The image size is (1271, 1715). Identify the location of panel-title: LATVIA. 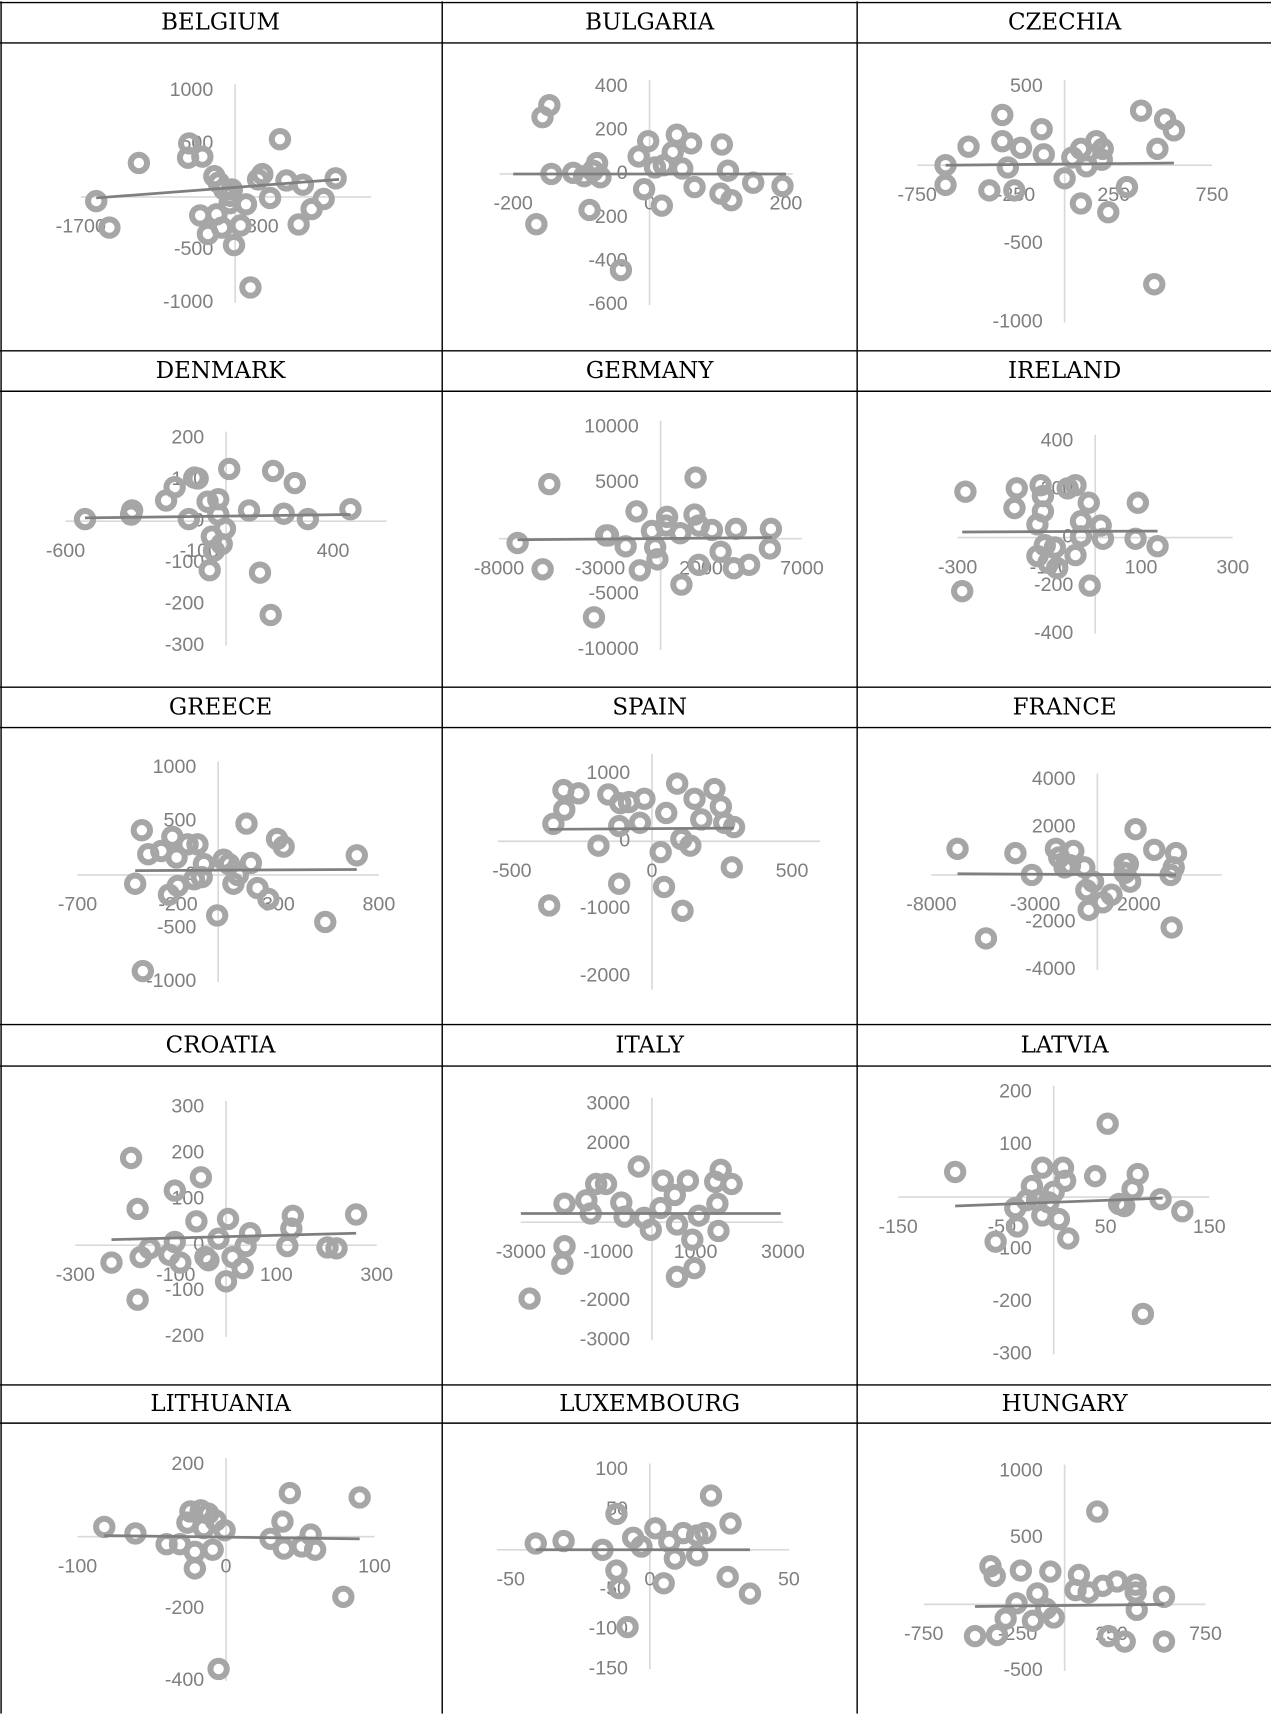
(1065, 1045).